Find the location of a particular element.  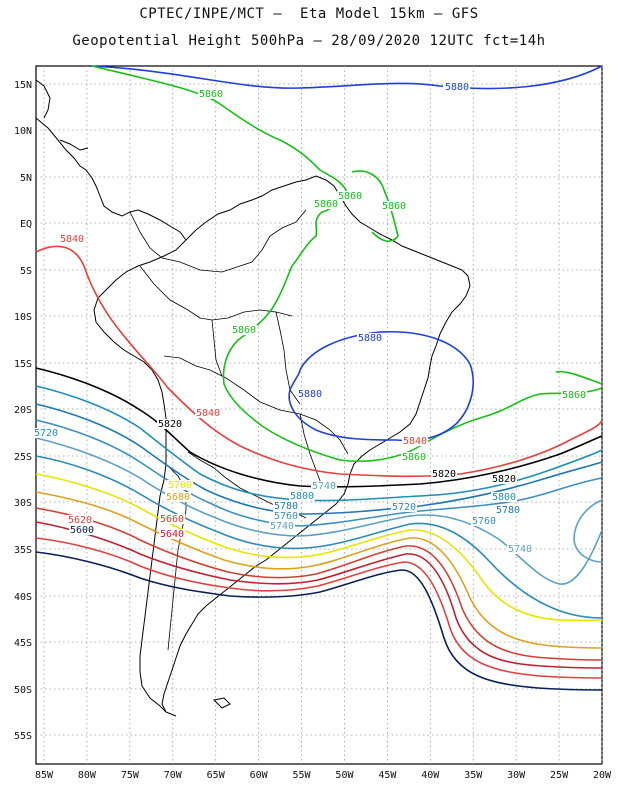

contour-label: 5800 is located at coordinates (504, 497).